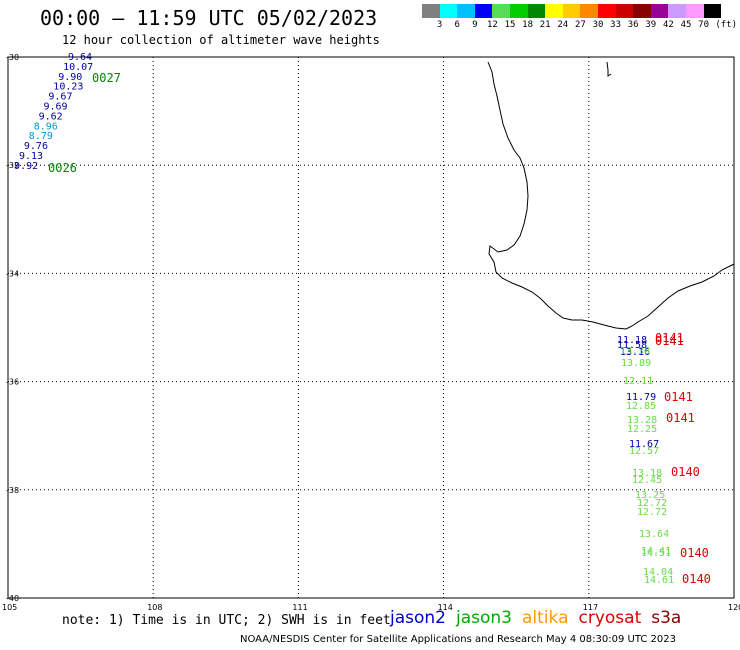  I want to click on wave-height-label: 13.28, so click(642, 420).